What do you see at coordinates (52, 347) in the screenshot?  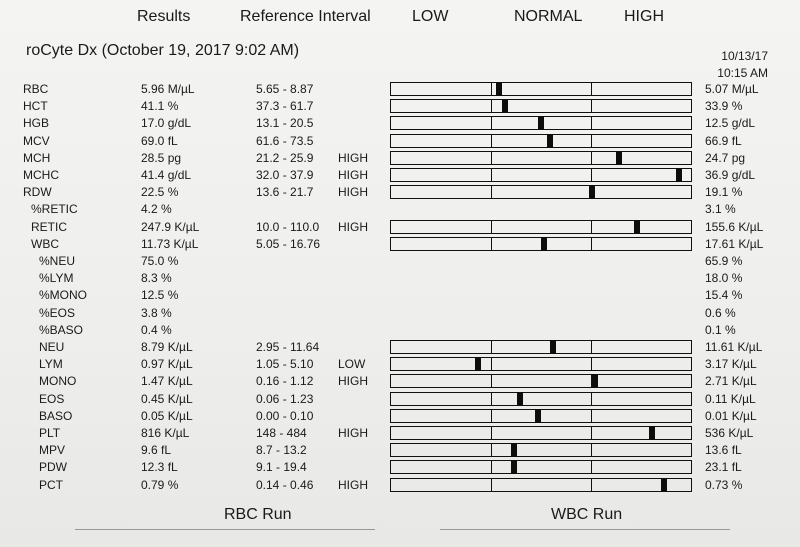 I see `analyte-name: NEU` at bounding box center [52, 347].